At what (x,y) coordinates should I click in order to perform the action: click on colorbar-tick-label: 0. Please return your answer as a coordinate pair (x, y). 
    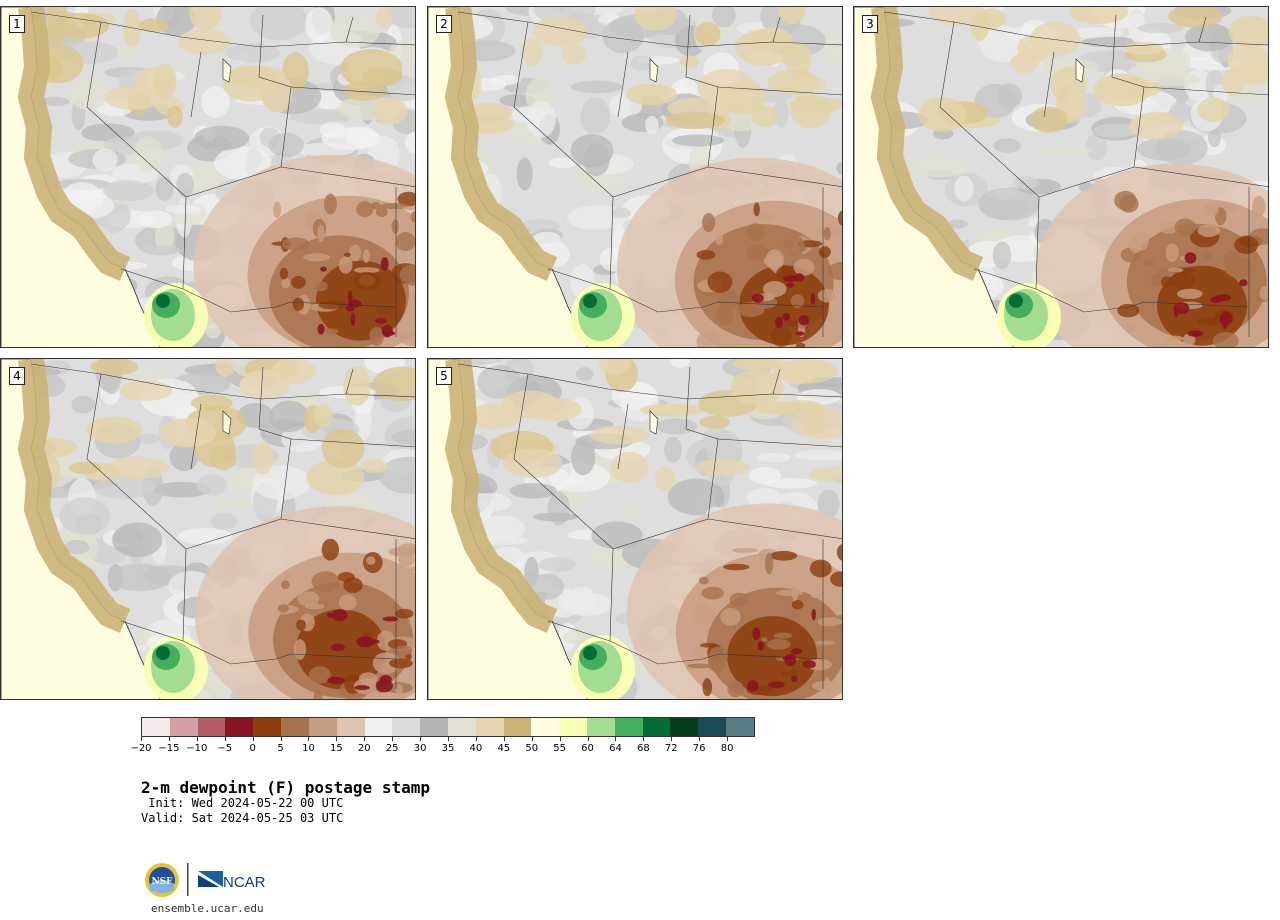
    Looking at the image, I should click on (252, 748).